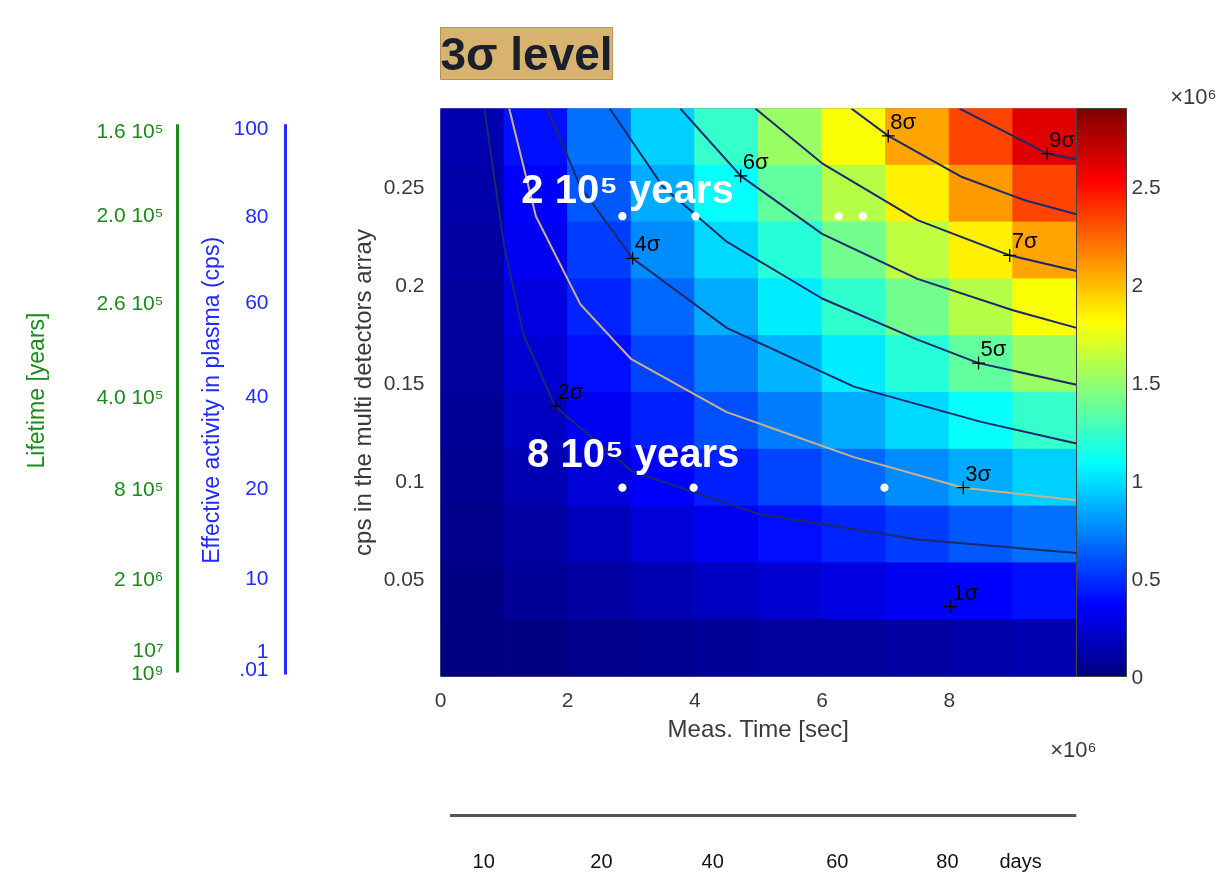 This screenshot has width=1226, height=875. What do you see at coordinates (1146, 382) in the screenshot?
I see `color-bar-label: 1.5` at bounding box center [1146, 382].